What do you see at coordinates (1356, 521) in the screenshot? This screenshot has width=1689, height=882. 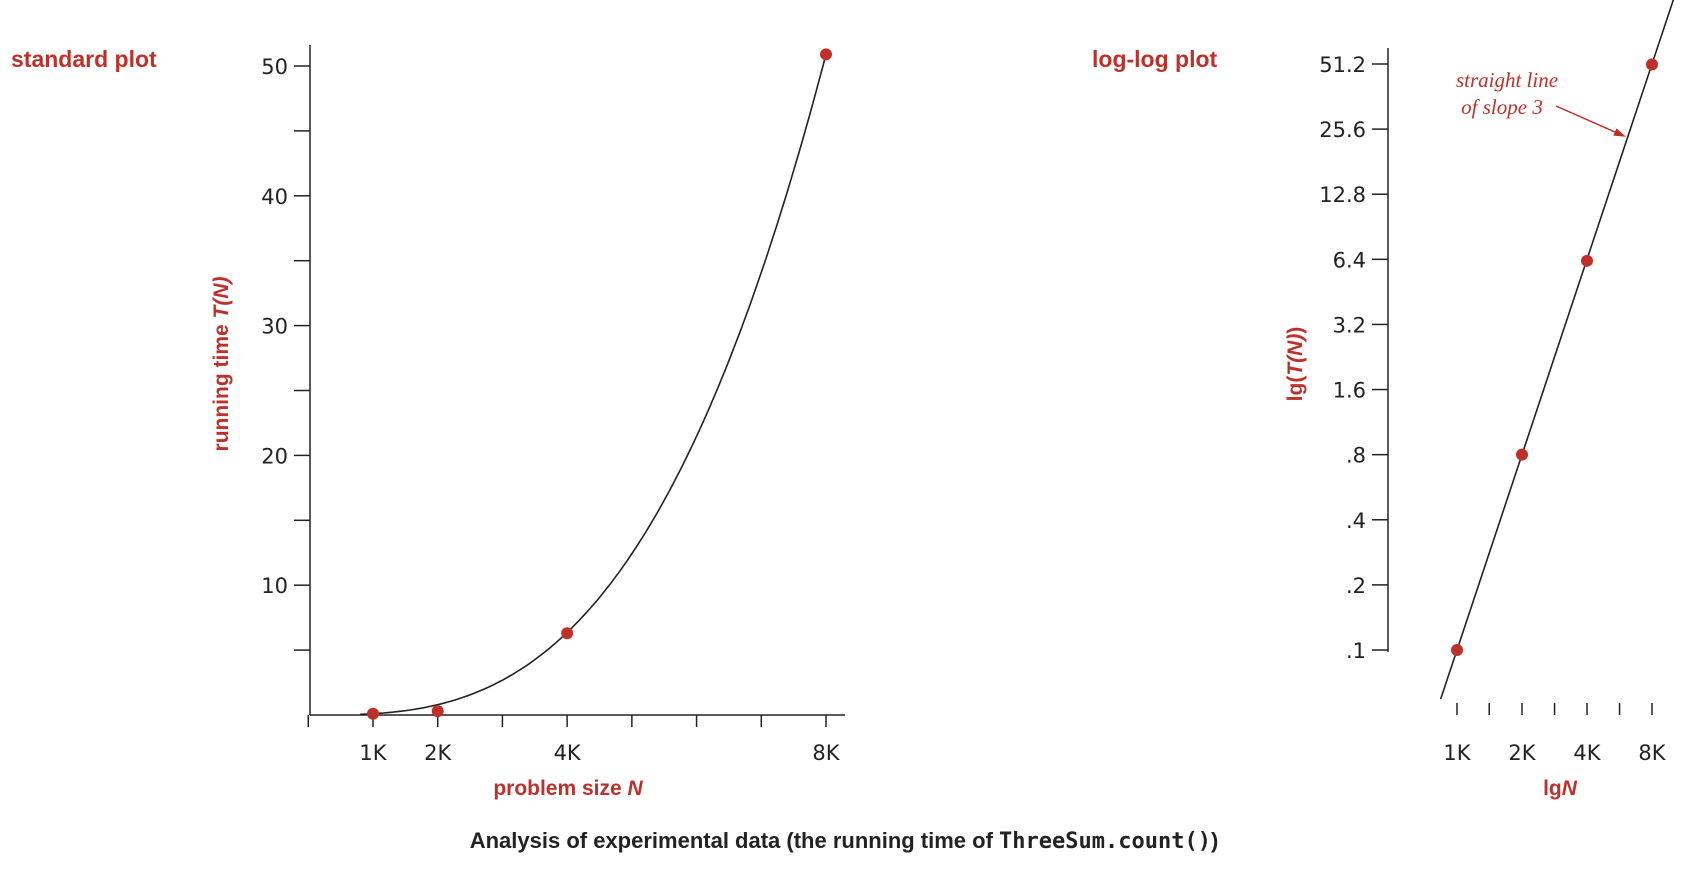 I see `y-tick-label: .4` at bounding box center [1356, 521].